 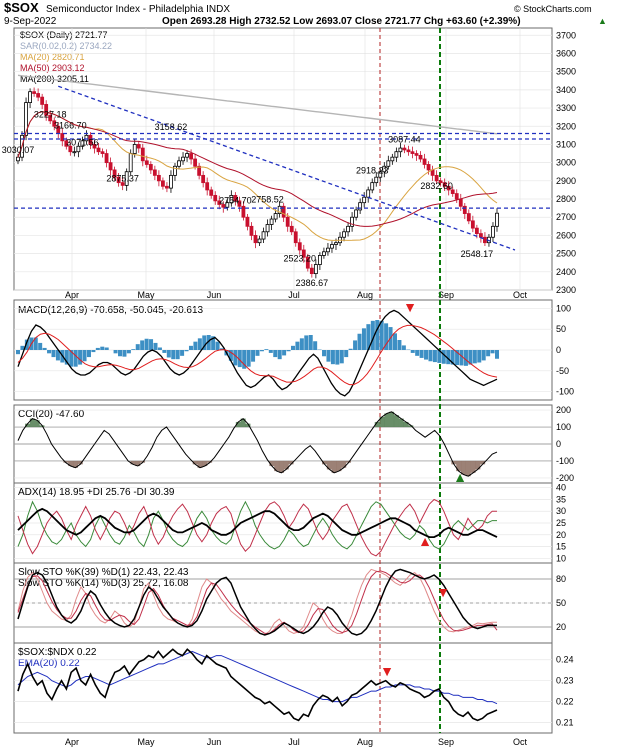 What do you see at coordinates (52, 57) in the screenshot?
I see `legend-ma20: MA(20) 2820.71` at bounding box center [52, 57].